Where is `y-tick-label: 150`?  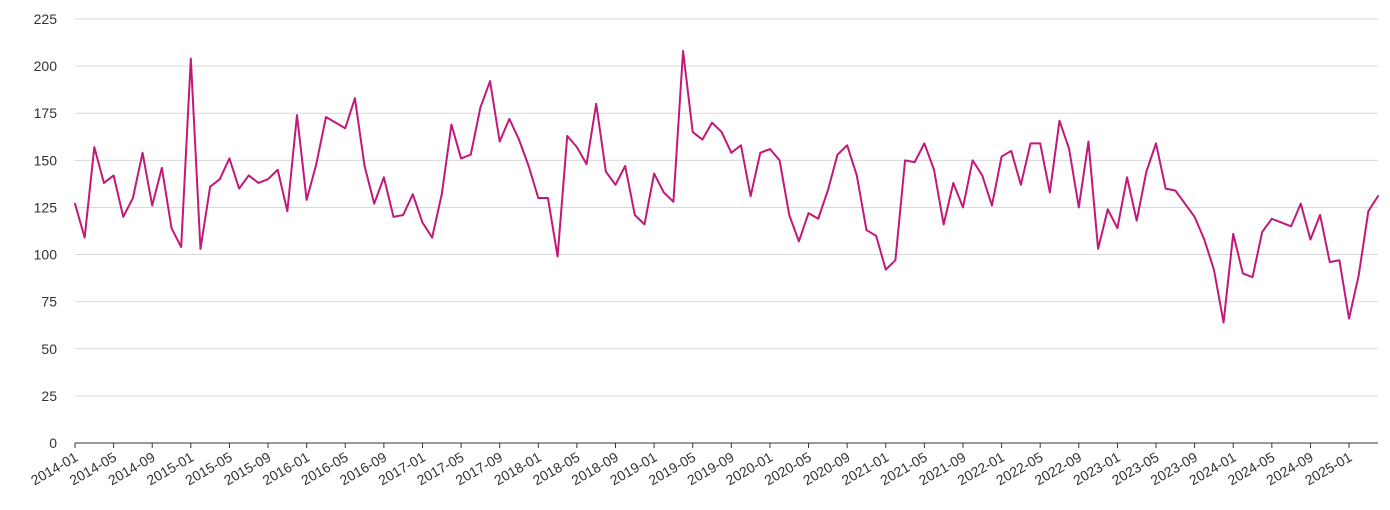
y-tick-label: 150 is located at coordinates (46, 160).